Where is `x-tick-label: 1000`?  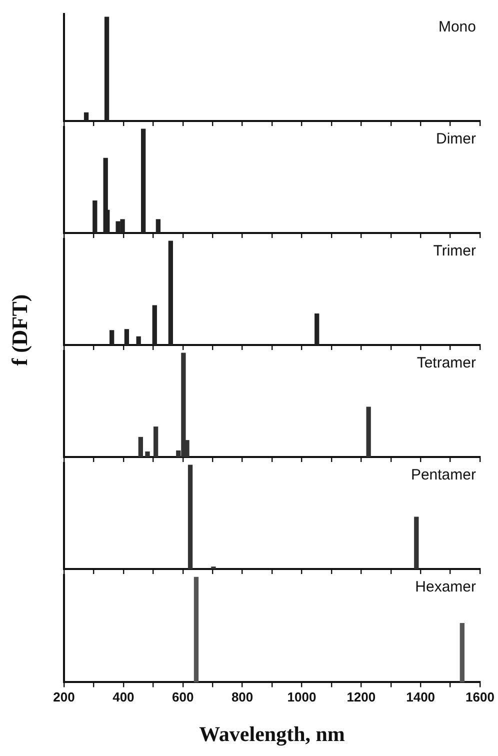
x-tick-label: 1000 is located at coordinates (301, 697).